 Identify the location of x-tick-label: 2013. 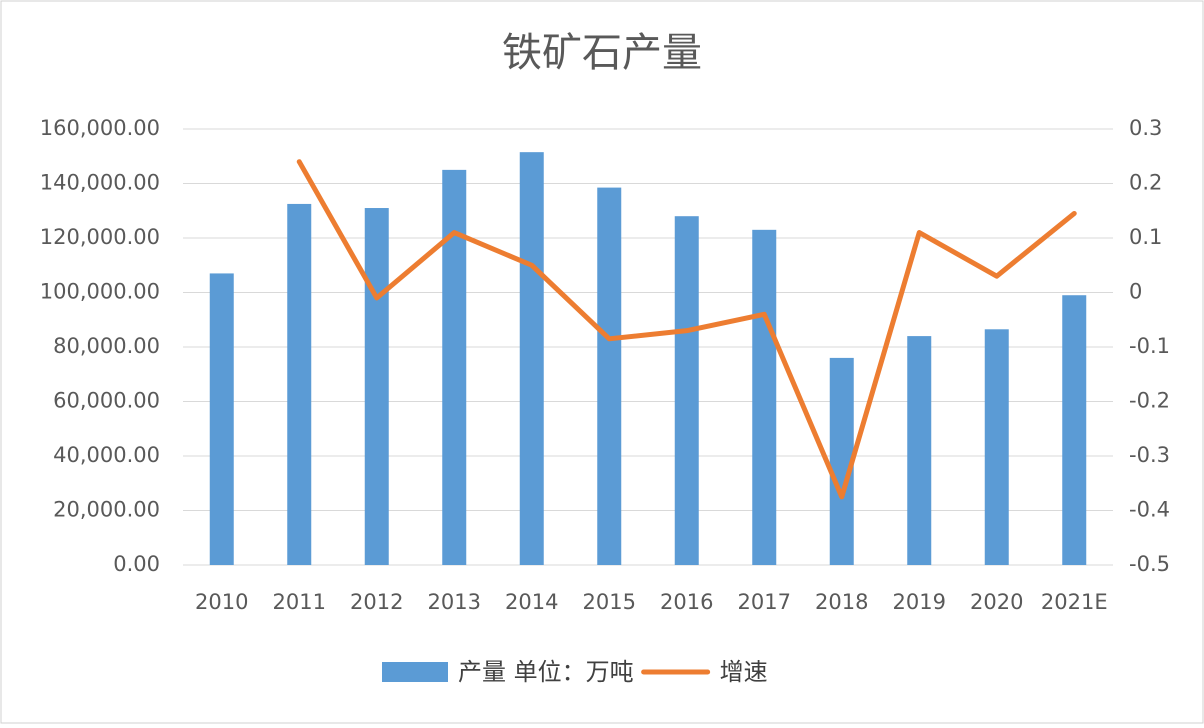
(454, 602).